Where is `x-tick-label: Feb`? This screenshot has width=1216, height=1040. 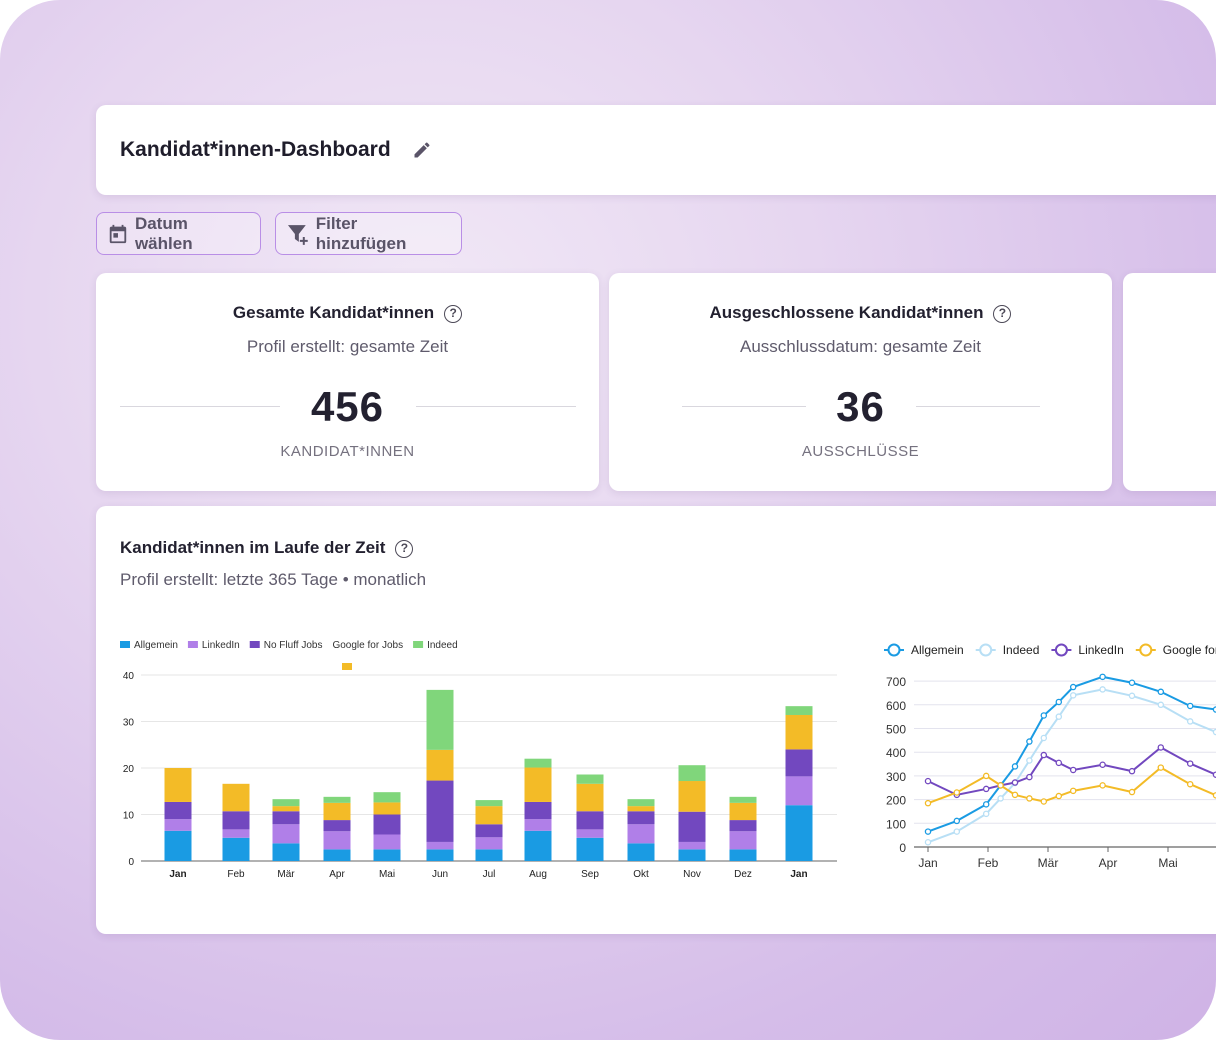 x-tick-label: Feb is located at coordinates (236, 874).